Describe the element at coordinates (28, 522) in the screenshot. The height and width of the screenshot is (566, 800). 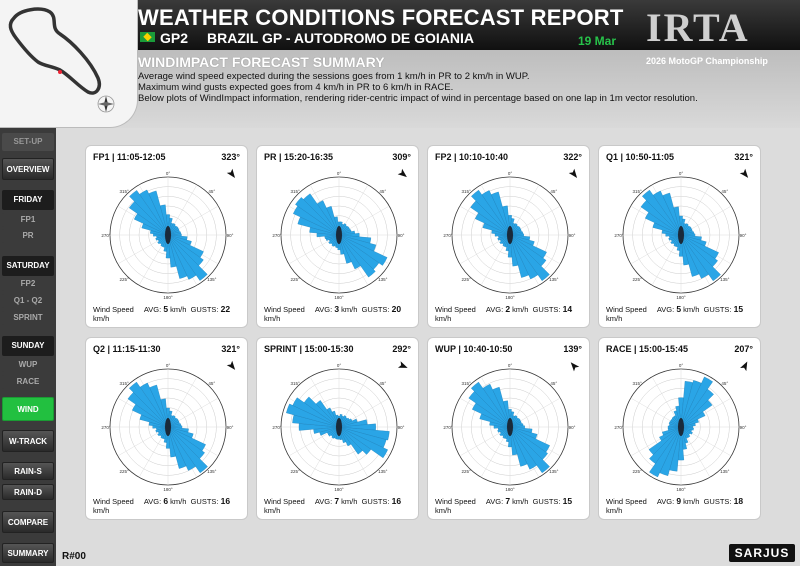
I see `sidebar-item-compare: COMPARE` at that location.